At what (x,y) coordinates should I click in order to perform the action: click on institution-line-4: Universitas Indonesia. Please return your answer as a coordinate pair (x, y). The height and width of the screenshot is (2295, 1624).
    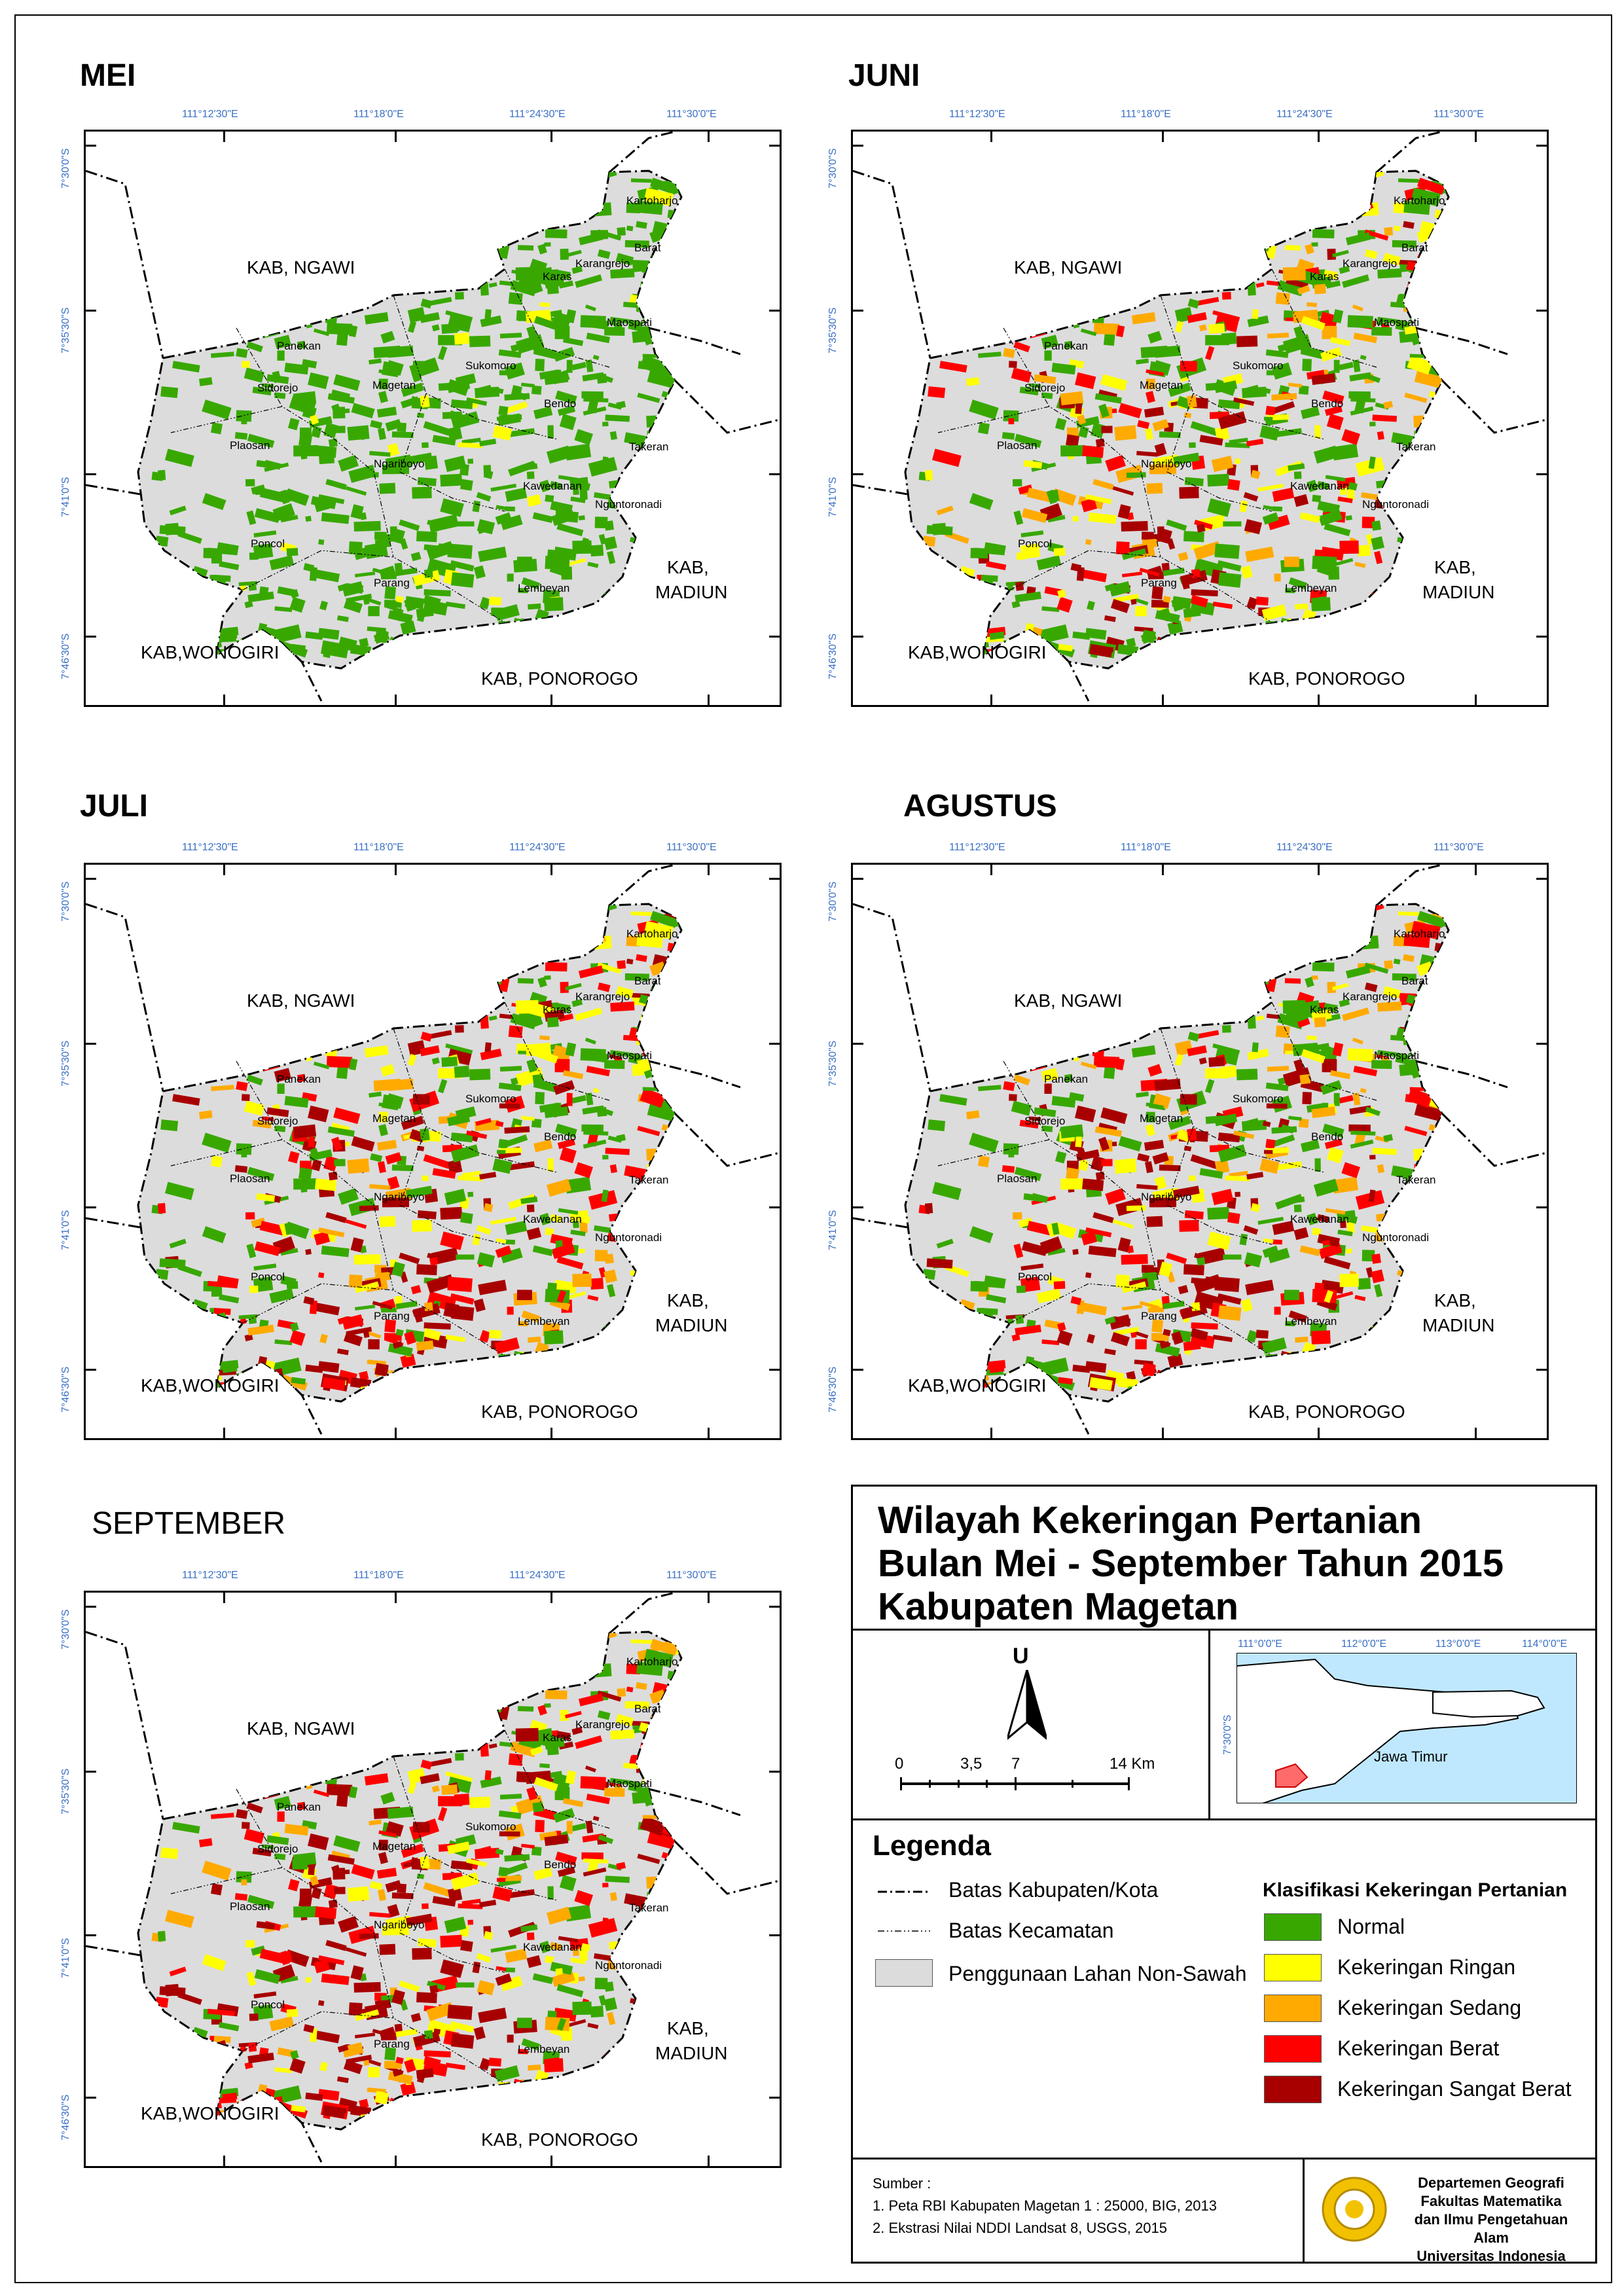
    Looking at the image, I should click on (1491, 2256).